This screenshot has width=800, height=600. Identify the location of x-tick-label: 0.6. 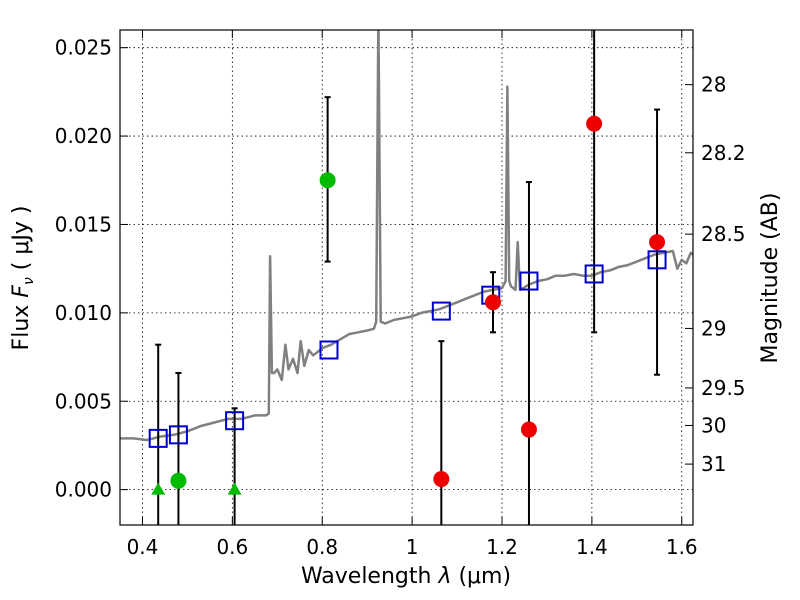
(232, 547).